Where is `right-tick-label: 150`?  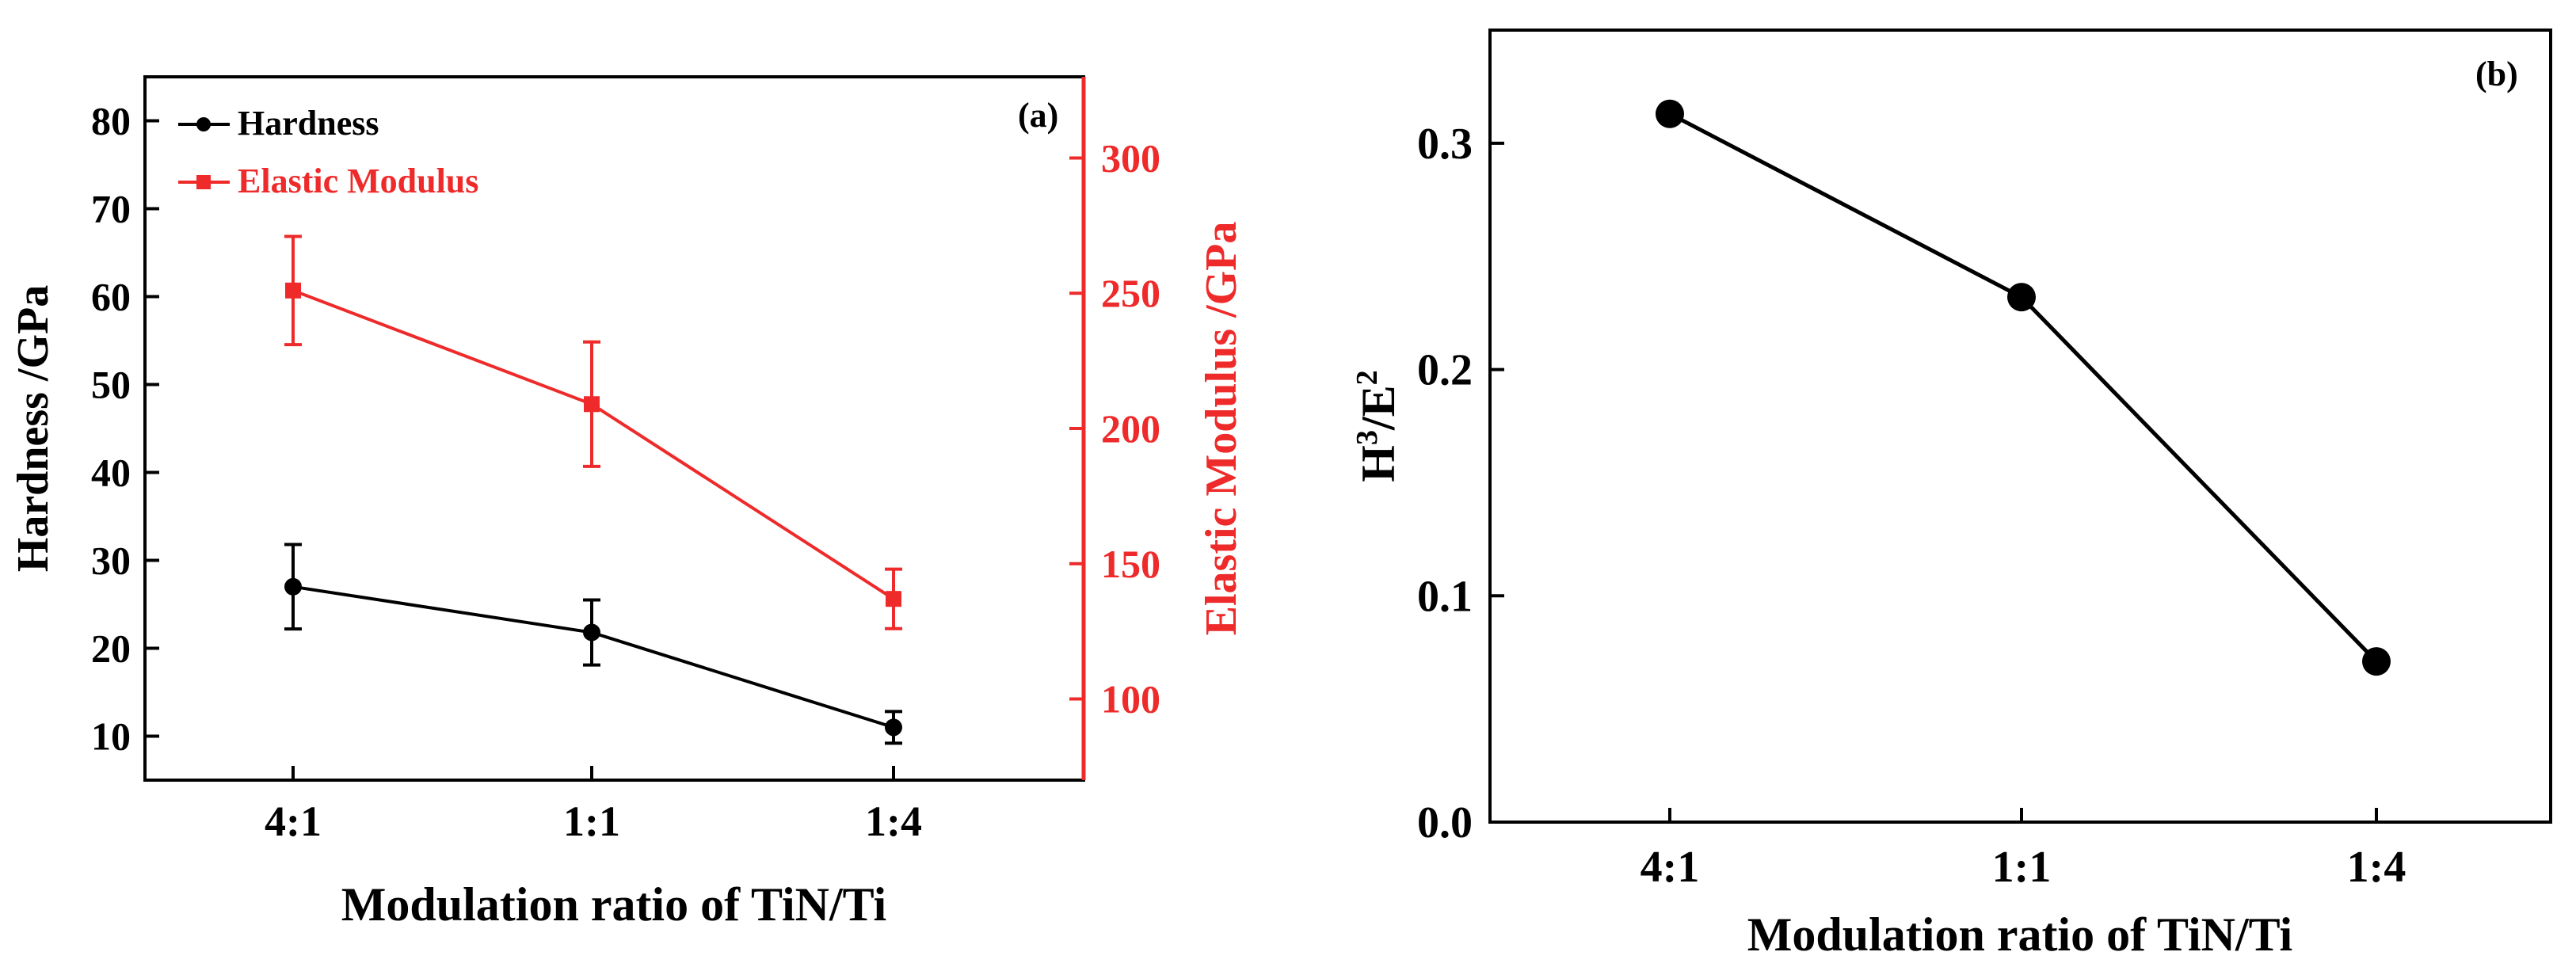 right-tick-label: 150 is located at coordinates (1130, 564).